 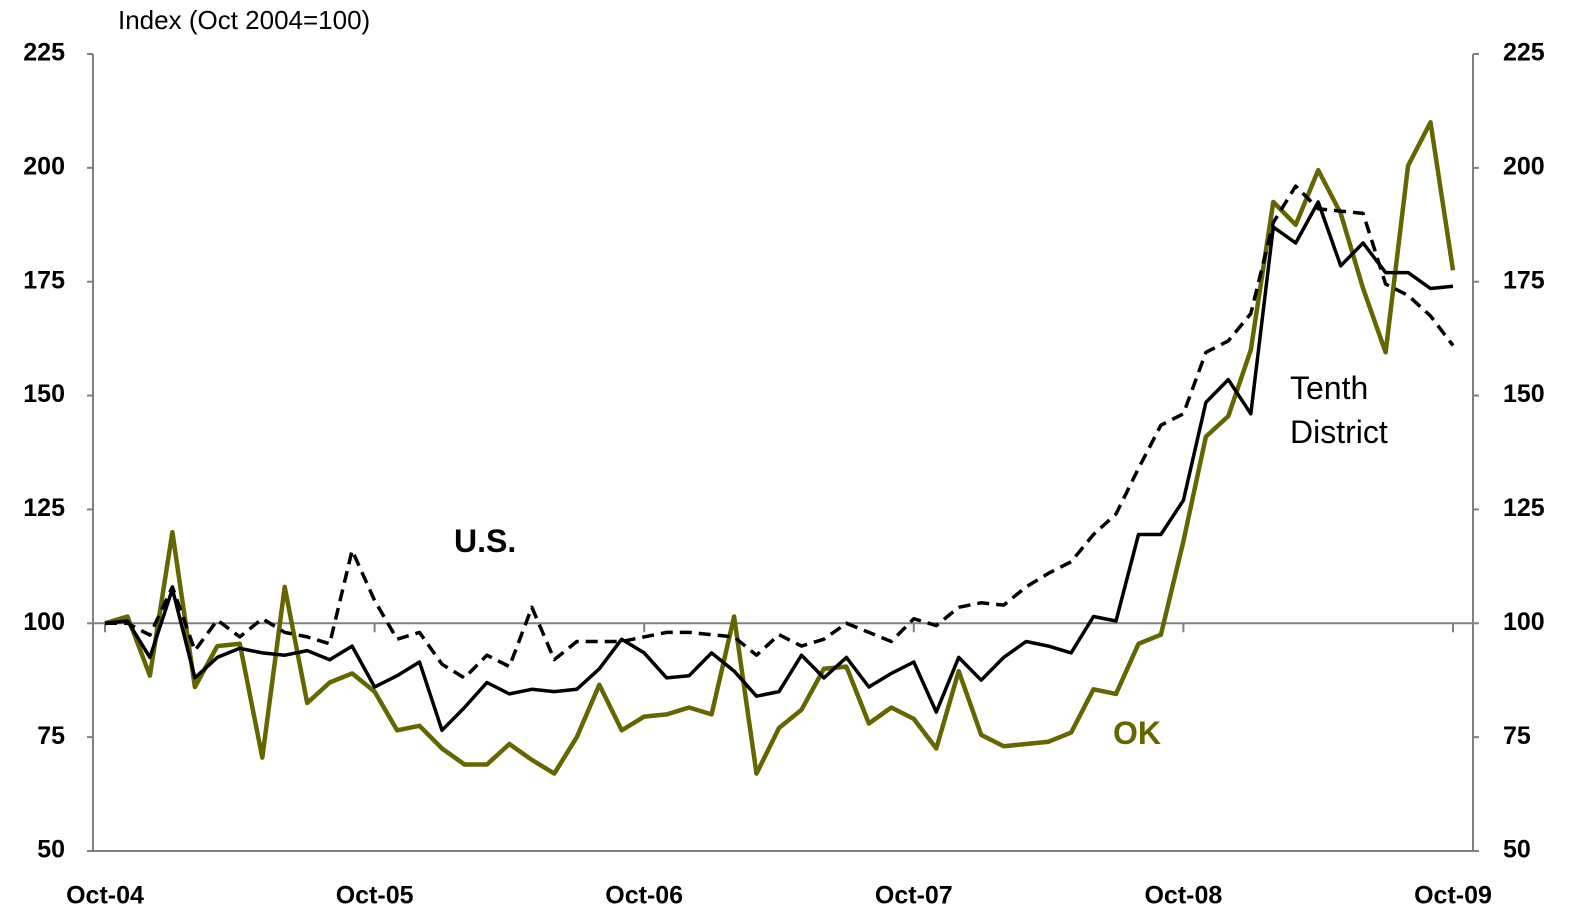 What do you see at coordinates (44, 53) in the screenshot?
I see `y-tick-label: 225` at bounding box center [44, 53].